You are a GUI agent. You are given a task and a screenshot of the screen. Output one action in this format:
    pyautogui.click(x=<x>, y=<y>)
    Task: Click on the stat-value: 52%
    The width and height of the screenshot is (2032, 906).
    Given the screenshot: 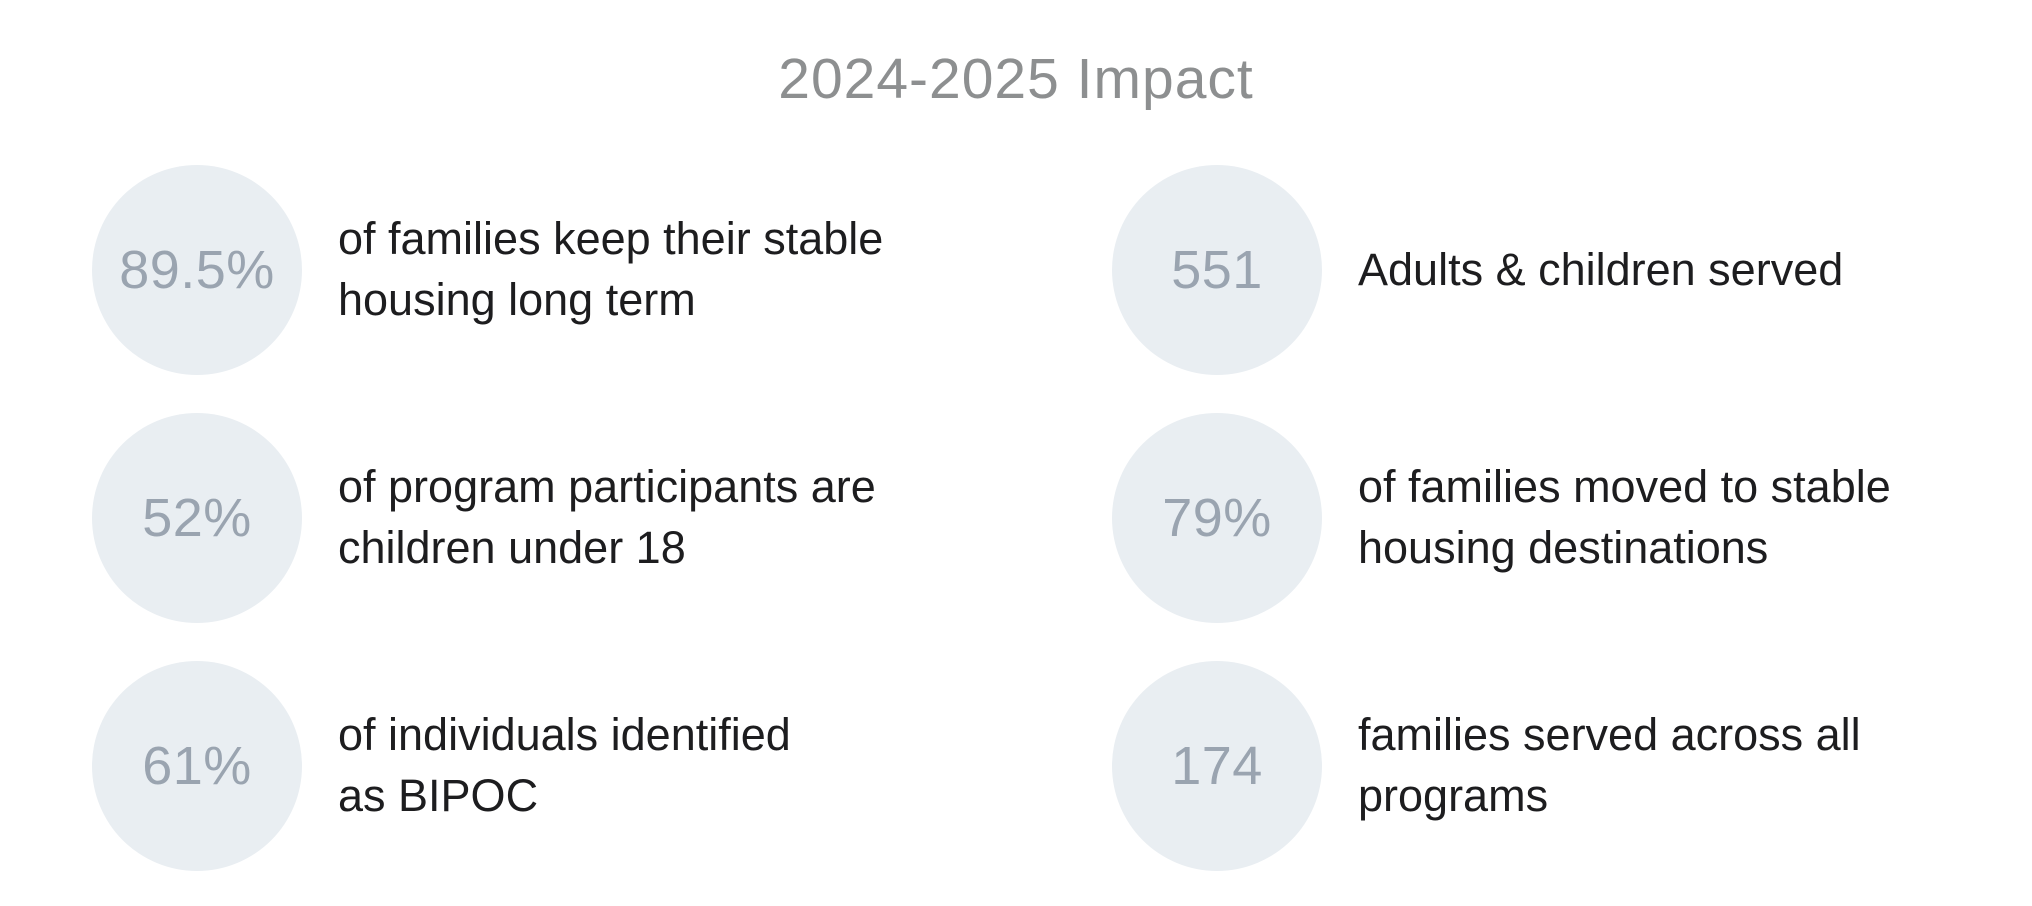 What is the action you would take?
    pyautogui.click(x=197, y=518)
    